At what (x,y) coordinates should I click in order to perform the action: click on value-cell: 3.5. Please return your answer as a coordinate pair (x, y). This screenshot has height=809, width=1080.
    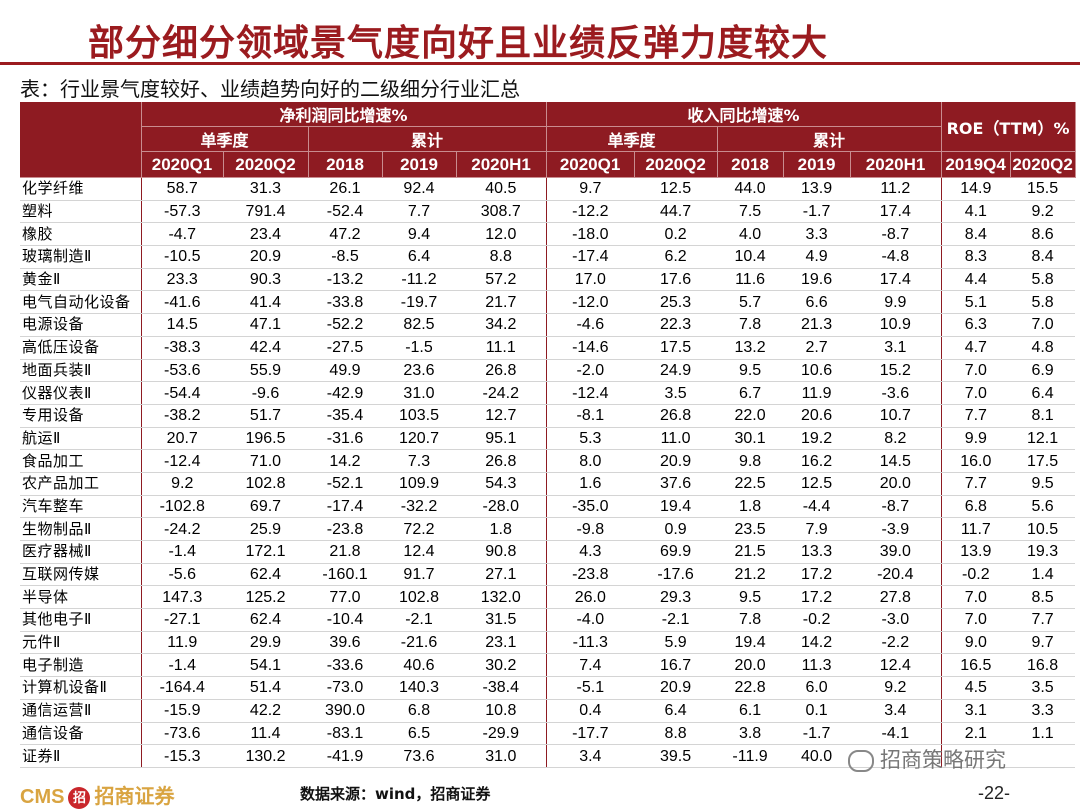
    Looking at the image, I should click on (676, 393).